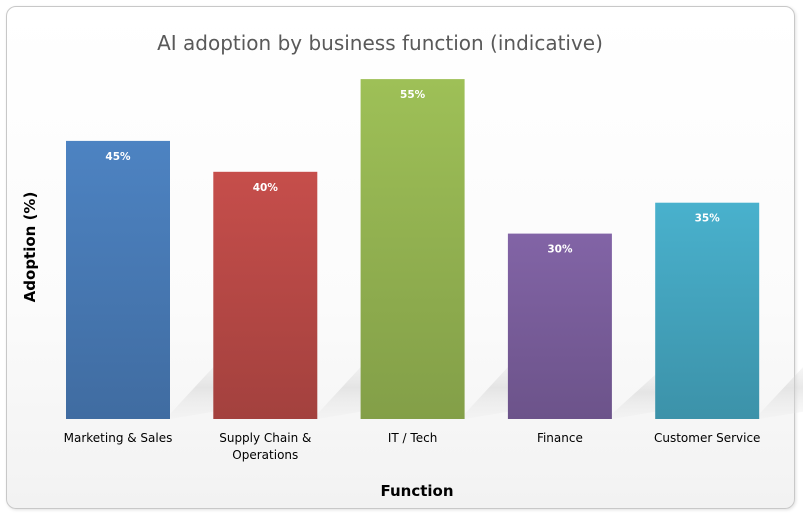 The width and height of the screenshot is (803, 517). Describe the element at coordinates (118, 157) in the screenshot. I see `data-label: 45%` at that location.